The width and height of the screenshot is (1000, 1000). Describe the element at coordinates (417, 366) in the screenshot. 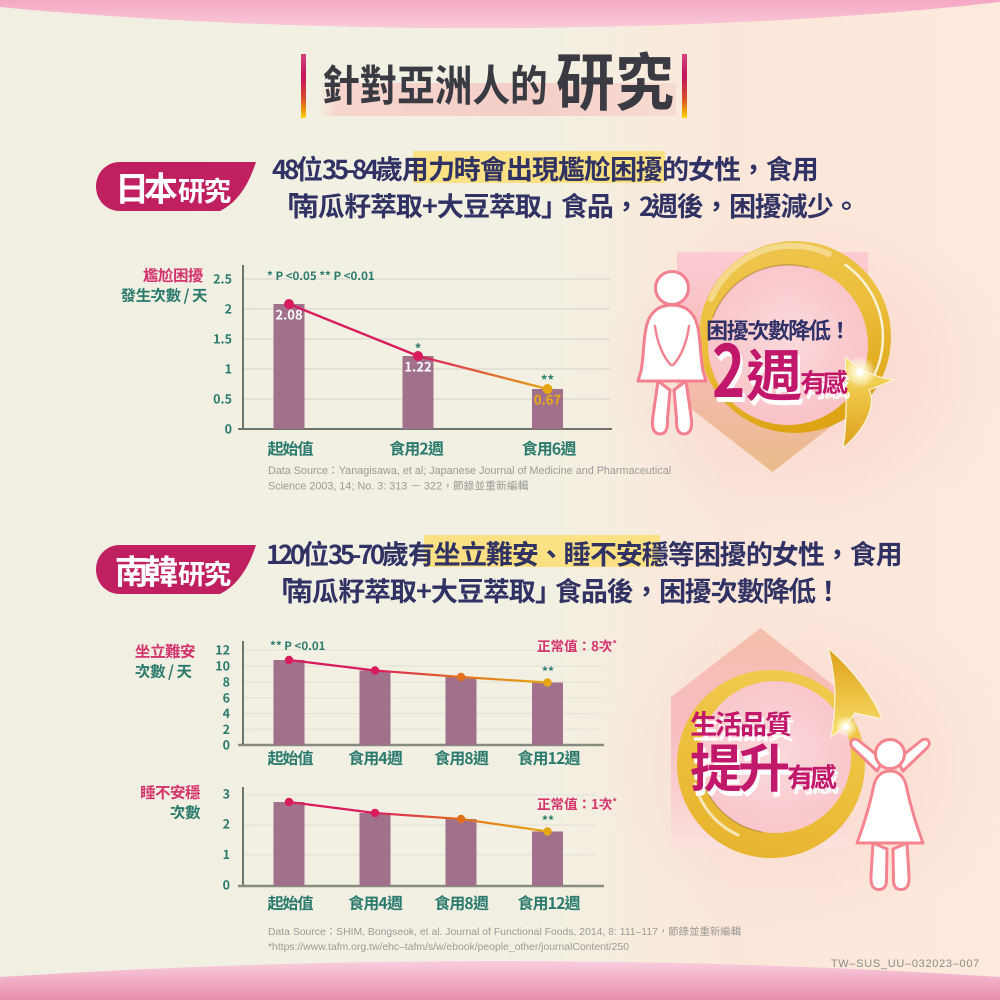

I see `svg-text: 1.22` at that location.